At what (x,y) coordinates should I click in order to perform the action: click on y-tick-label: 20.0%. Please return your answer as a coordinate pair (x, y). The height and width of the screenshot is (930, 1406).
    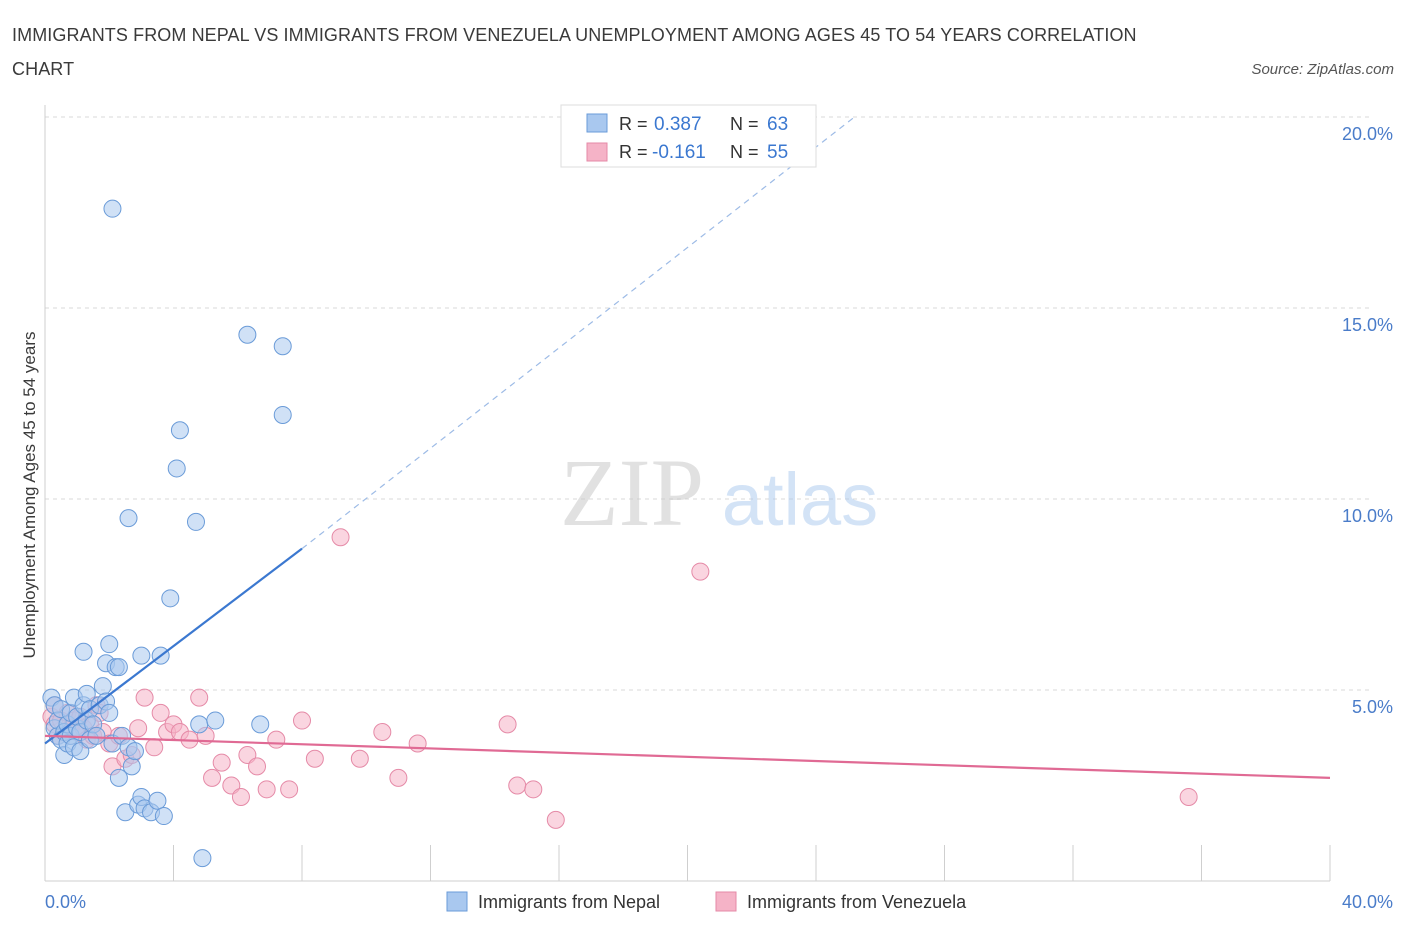
    Looking at the image, I should click on (1367, 134).